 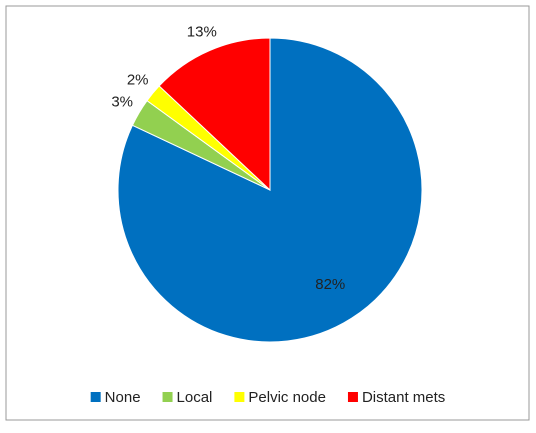 What do you see at coordinates (287, 397) in the screenshot?
I see `legend-label: Pelvic node` at bounding box center [287, 397].